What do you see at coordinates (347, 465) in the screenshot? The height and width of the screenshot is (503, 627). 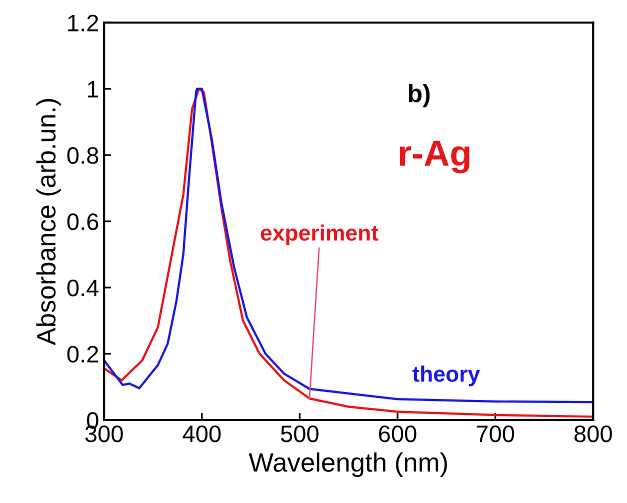 I see `x-axis-title: Wavelength (nm)` at bounding box center [347, 465].